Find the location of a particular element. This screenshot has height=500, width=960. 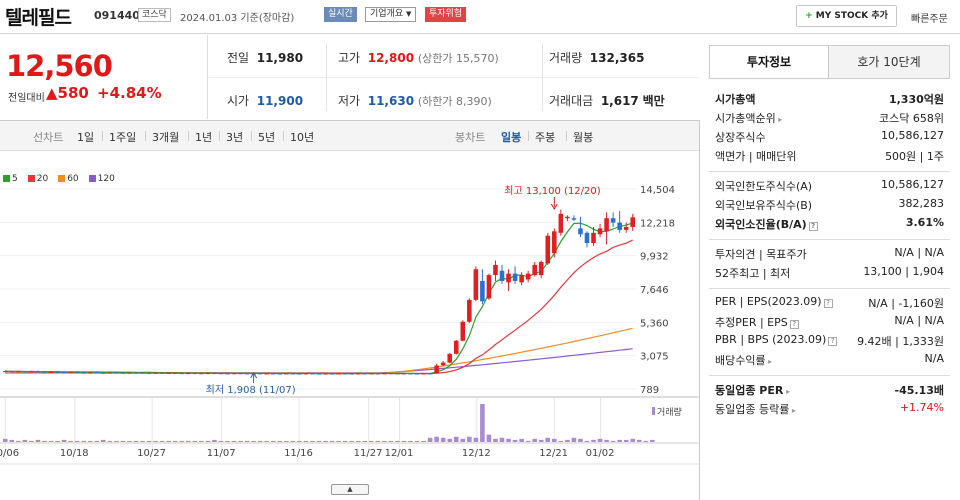

market-tag: 코스닥 is located at coordinates (154, 15).